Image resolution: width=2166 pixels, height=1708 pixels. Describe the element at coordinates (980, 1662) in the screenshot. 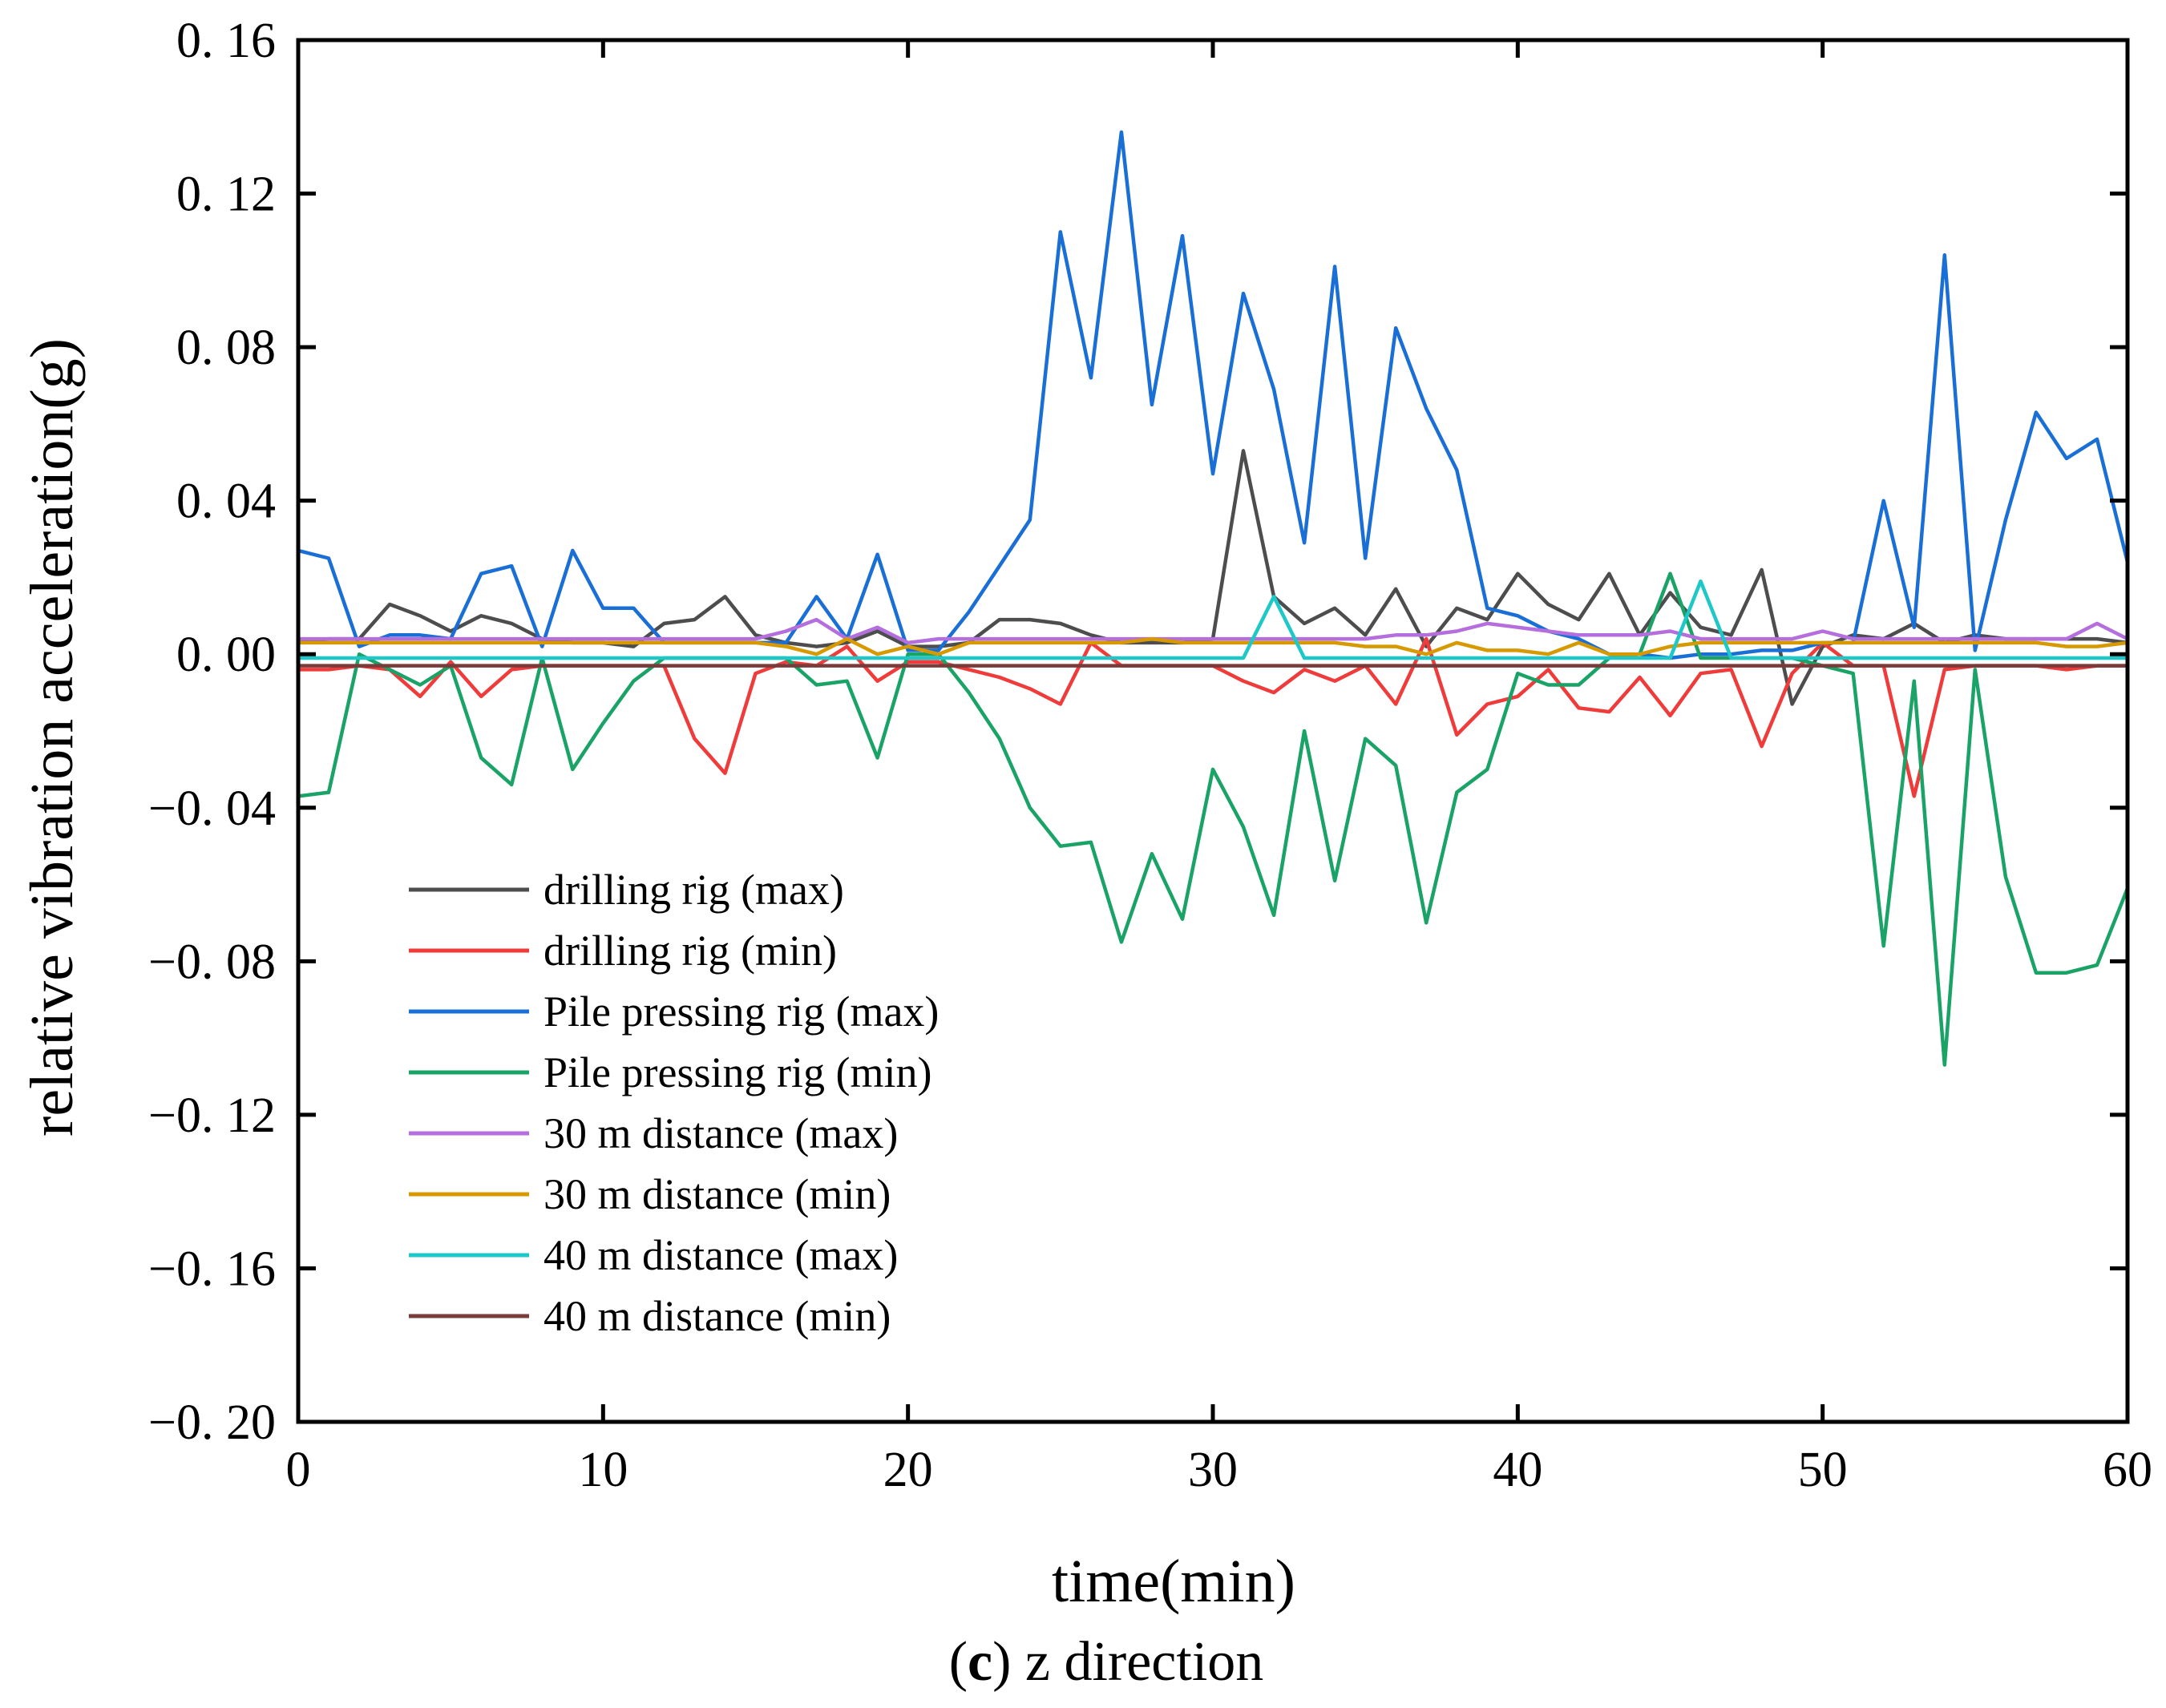

I see `caption-label: c` at that location.